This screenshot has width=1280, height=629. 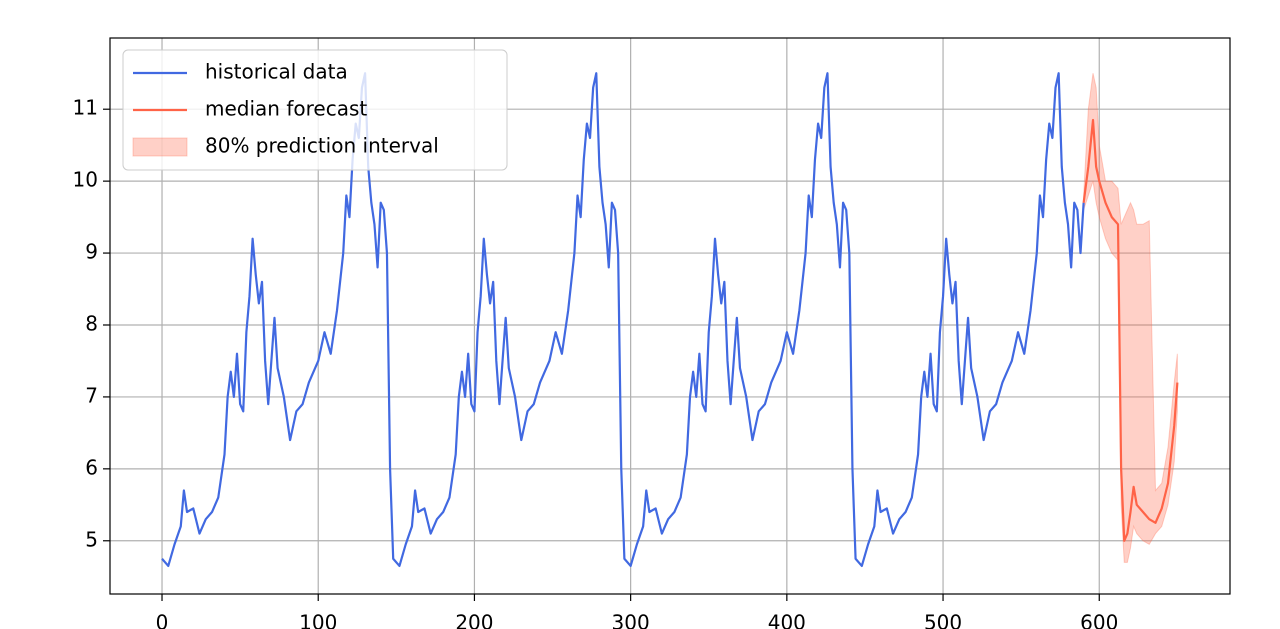 I want to click on y-tick-label: 8, so click(x=91, y=323).